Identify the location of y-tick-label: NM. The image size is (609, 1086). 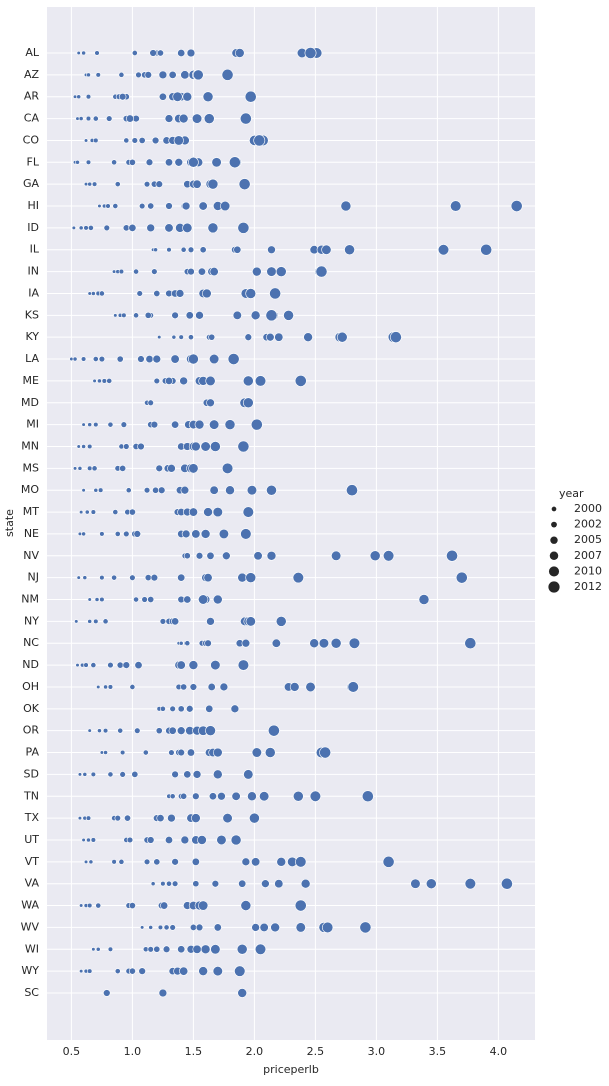
(30, 599).